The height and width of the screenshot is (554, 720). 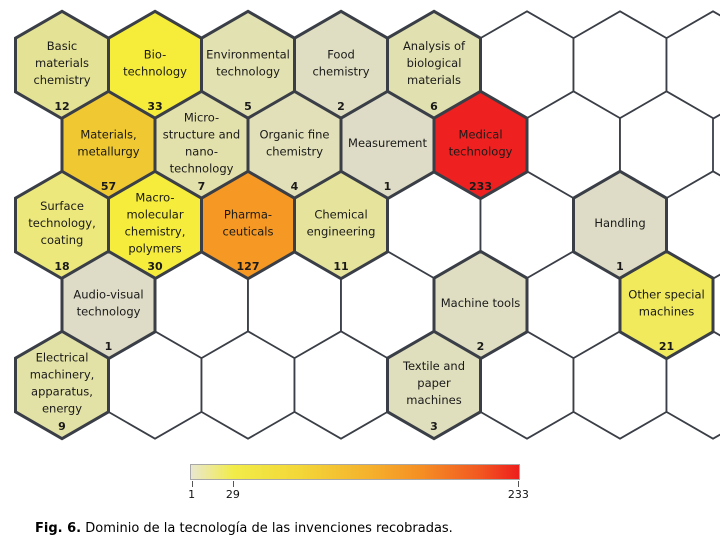 I want to click on hex-label: Handling, so click(x=619, y=223).